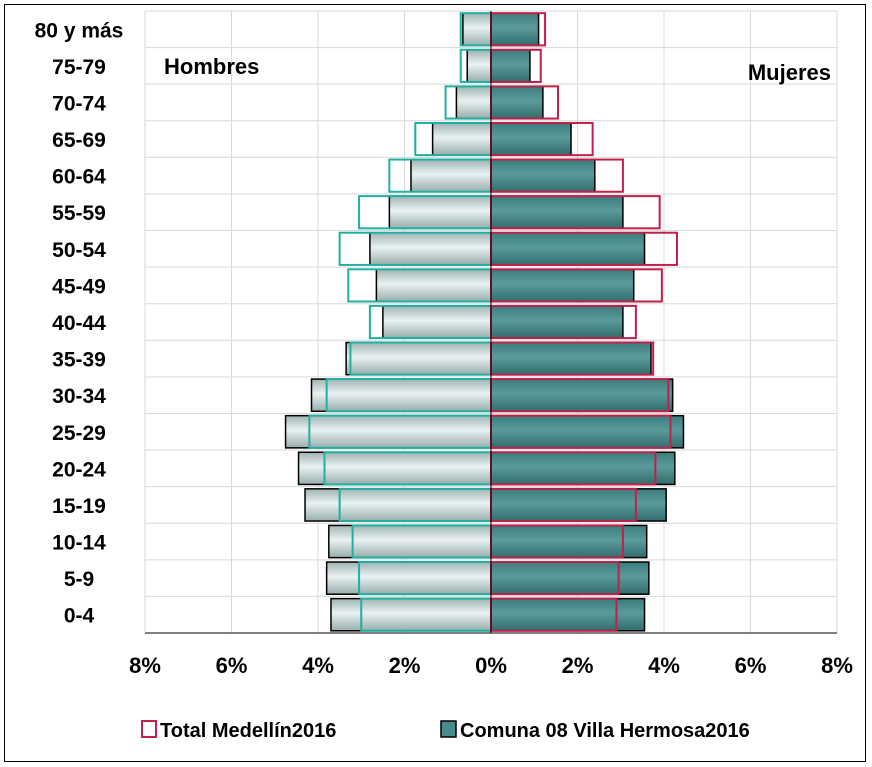 The width and height of the screenshot is (872, 767). What do you see at coordinates (79, 213) in the screenshot?
I see `category-label: 55-59` at bounding box center [79, 213].